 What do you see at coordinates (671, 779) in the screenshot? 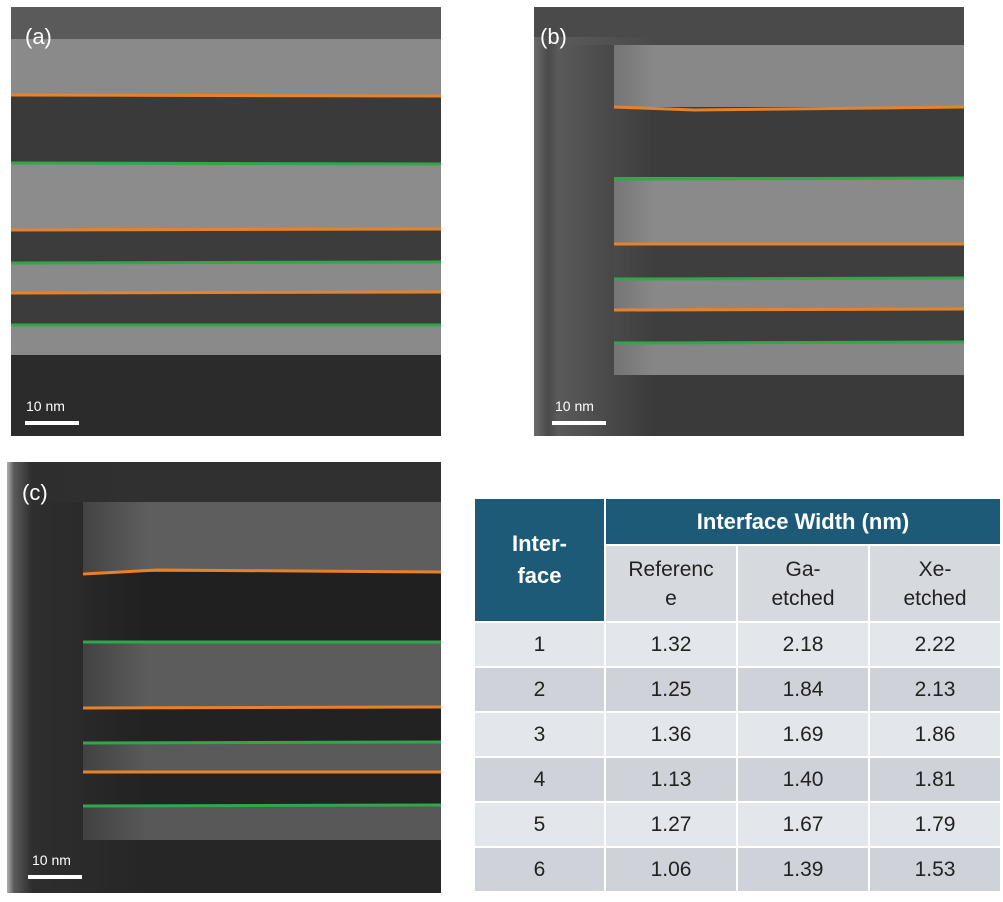
I see `cell-reference: 1.13` at bounding box center [671, 779].